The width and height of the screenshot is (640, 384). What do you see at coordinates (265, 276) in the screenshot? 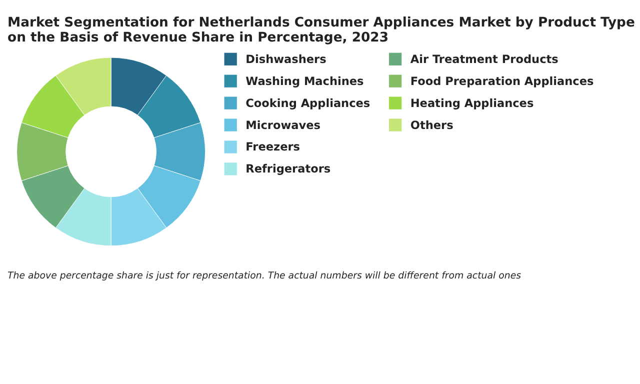
I see `text: The above percentage share is just for representation. The actual numbers will be different from actual ones` at bounding box center [265, 276].